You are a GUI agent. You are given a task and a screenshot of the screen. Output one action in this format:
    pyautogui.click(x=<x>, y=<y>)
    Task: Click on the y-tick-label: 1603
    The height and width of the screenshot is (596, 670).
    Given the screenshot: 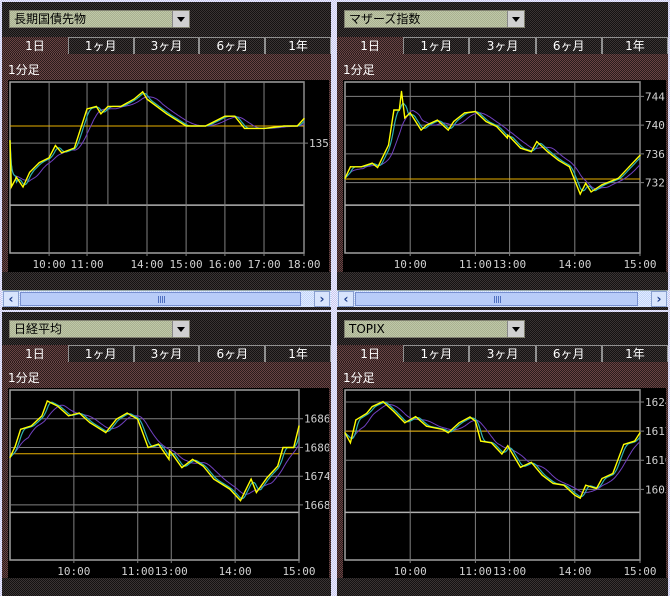 What is the action you would take?
    pyautogui.click(x=655, y=489)
    